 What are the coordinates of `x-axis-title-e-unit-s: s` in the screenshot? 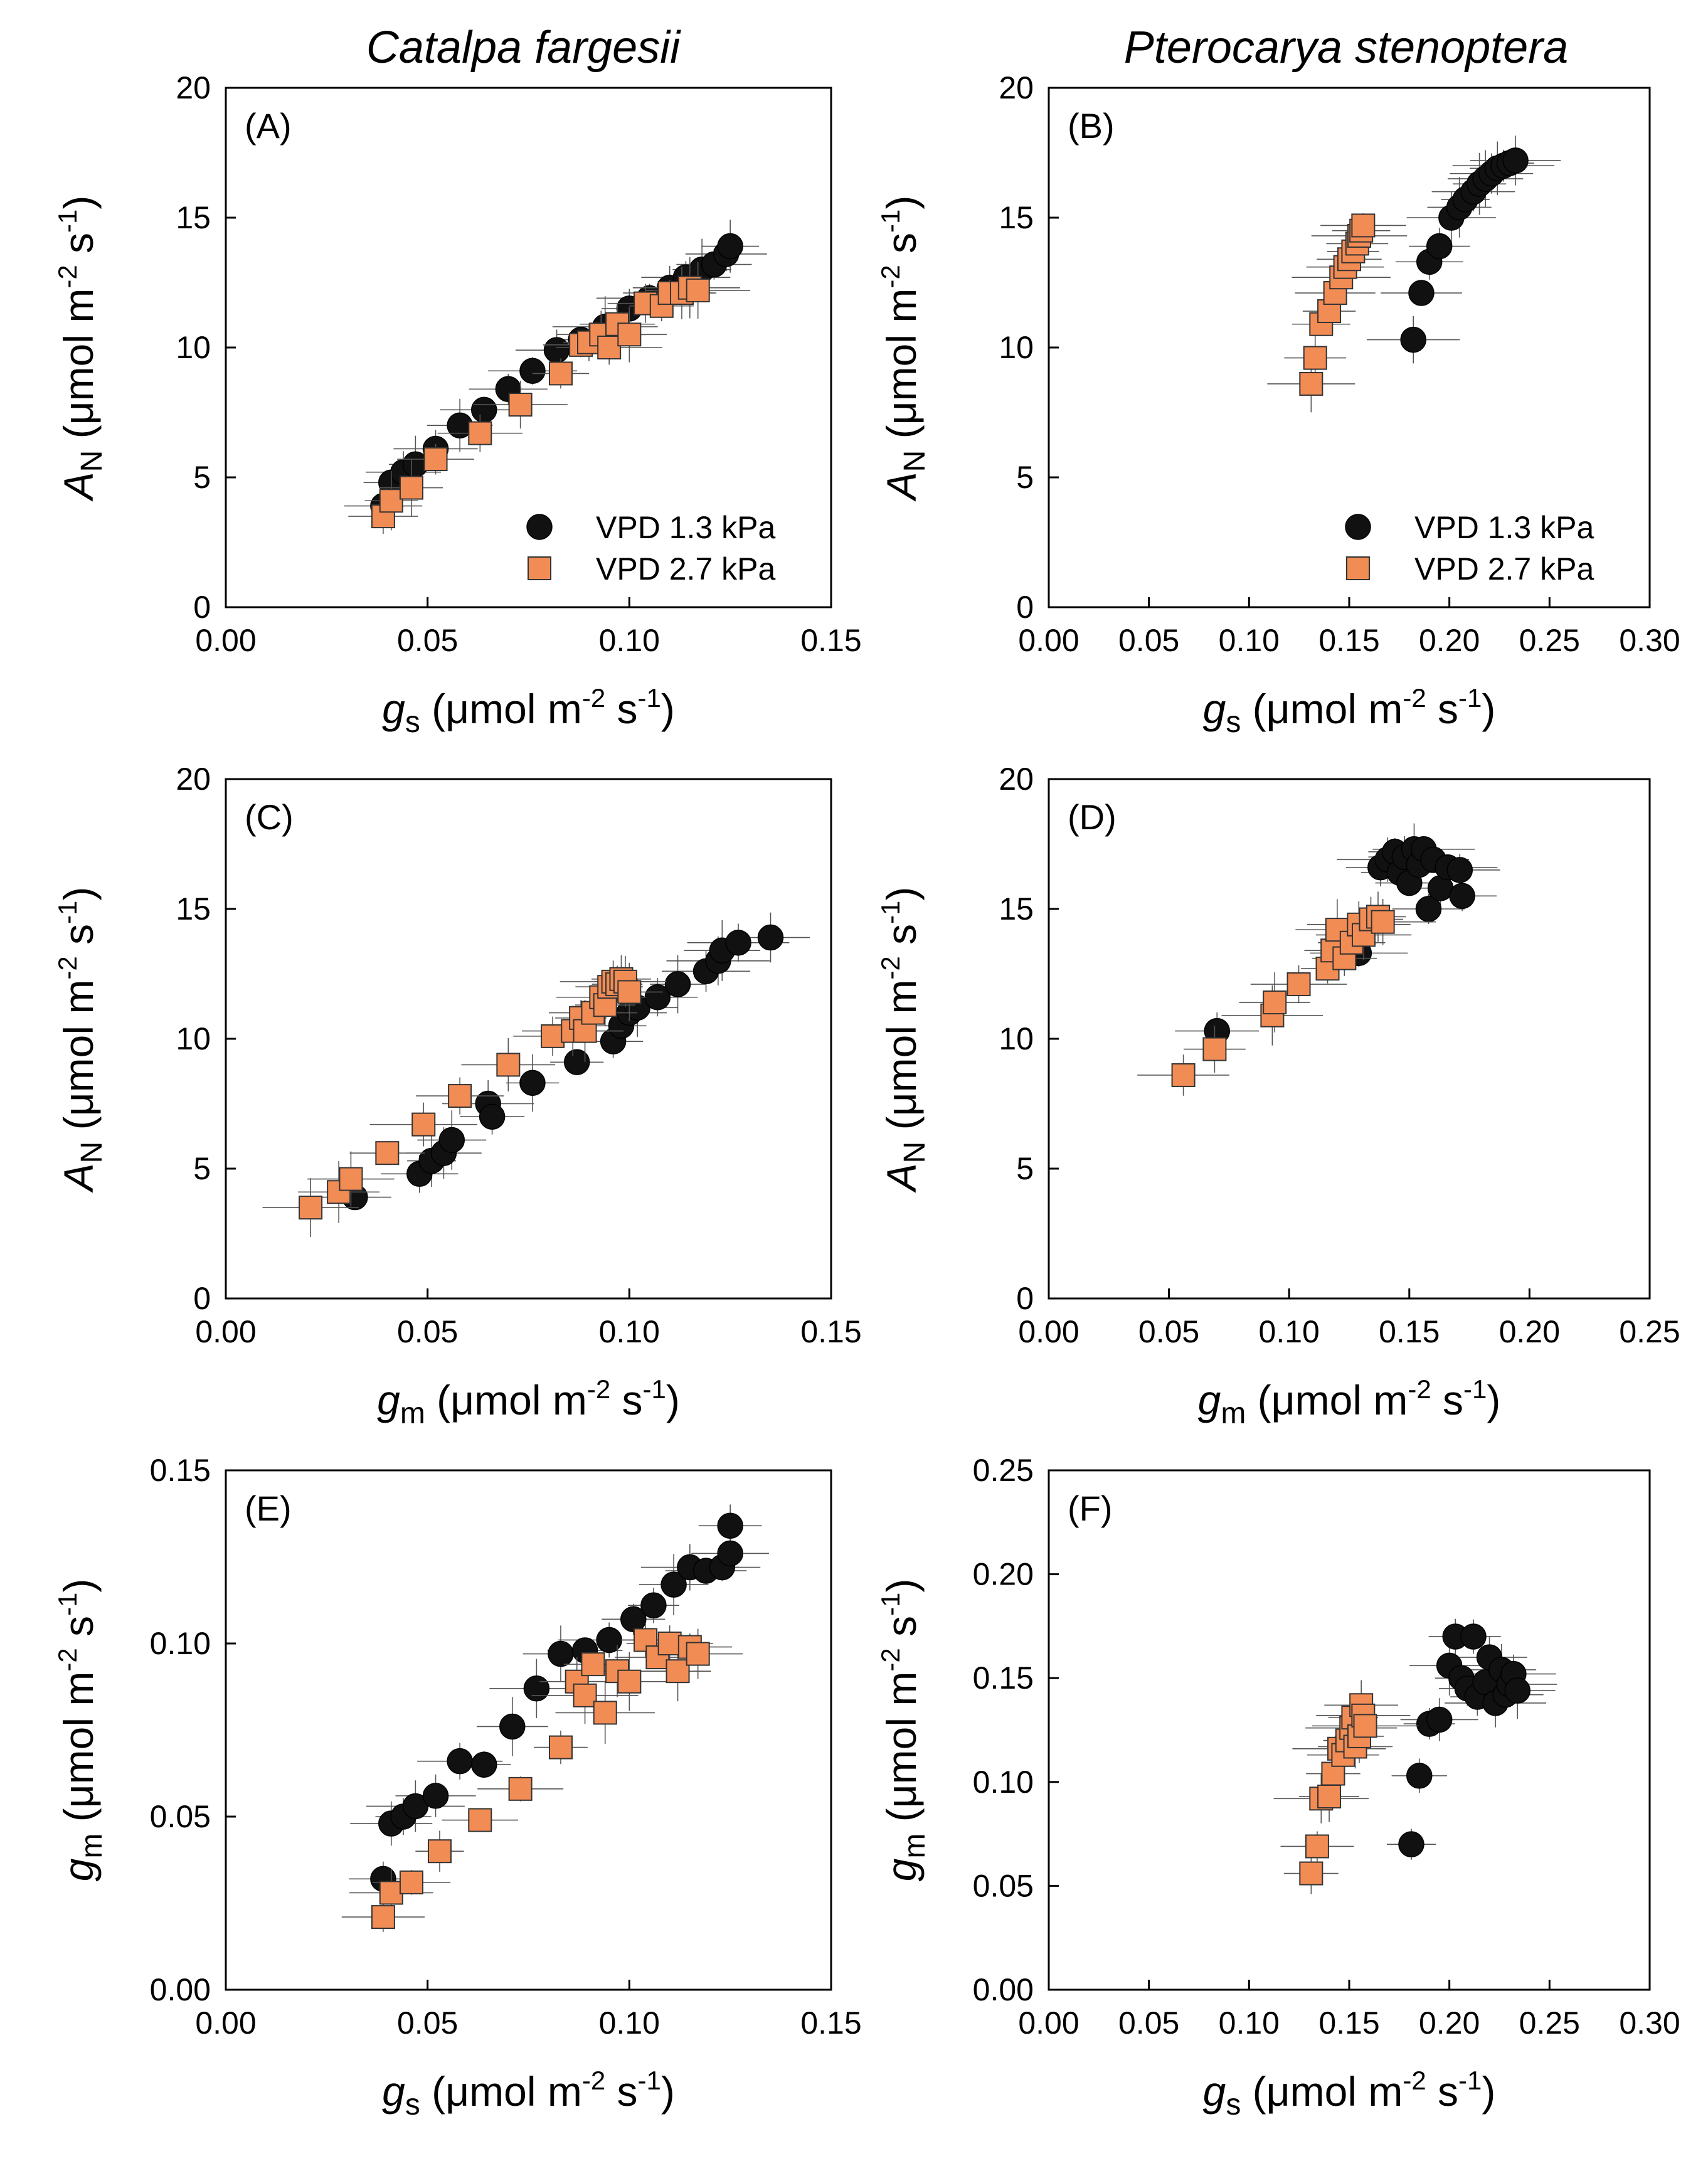 It's located at (621, 2091).